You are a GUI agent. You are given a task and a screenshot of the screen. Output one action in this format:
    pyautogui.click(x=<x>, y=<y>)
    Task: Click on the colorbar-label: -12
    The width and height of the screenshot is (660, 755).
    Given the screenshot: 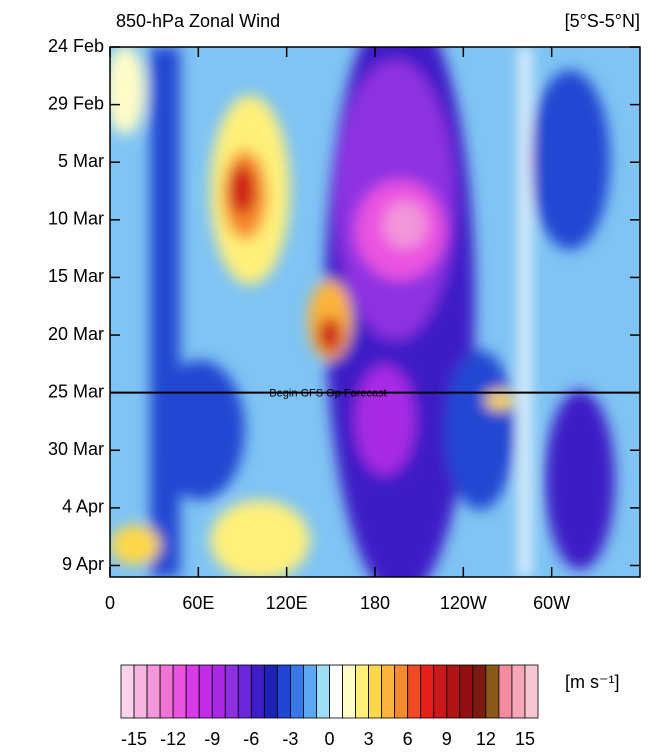 What is the action you would take?
    pyautogui.click(x=173, y=739)
    